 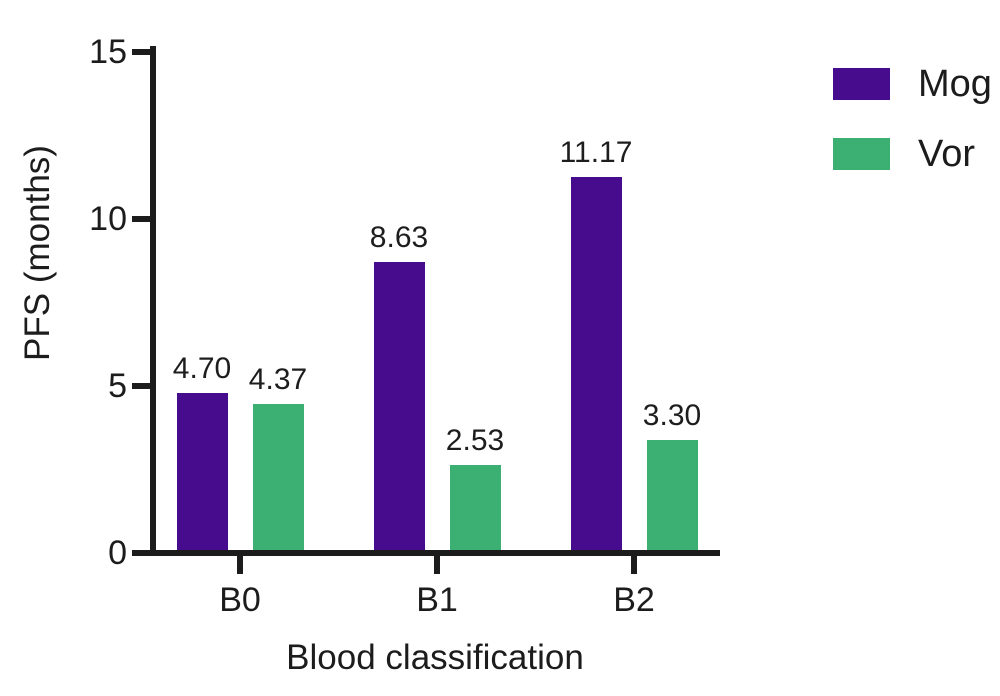 What do you see at coordinates (117, 553) in the screenshot?
I see `y-tick-label: 0` at bounding box center [117, 553].